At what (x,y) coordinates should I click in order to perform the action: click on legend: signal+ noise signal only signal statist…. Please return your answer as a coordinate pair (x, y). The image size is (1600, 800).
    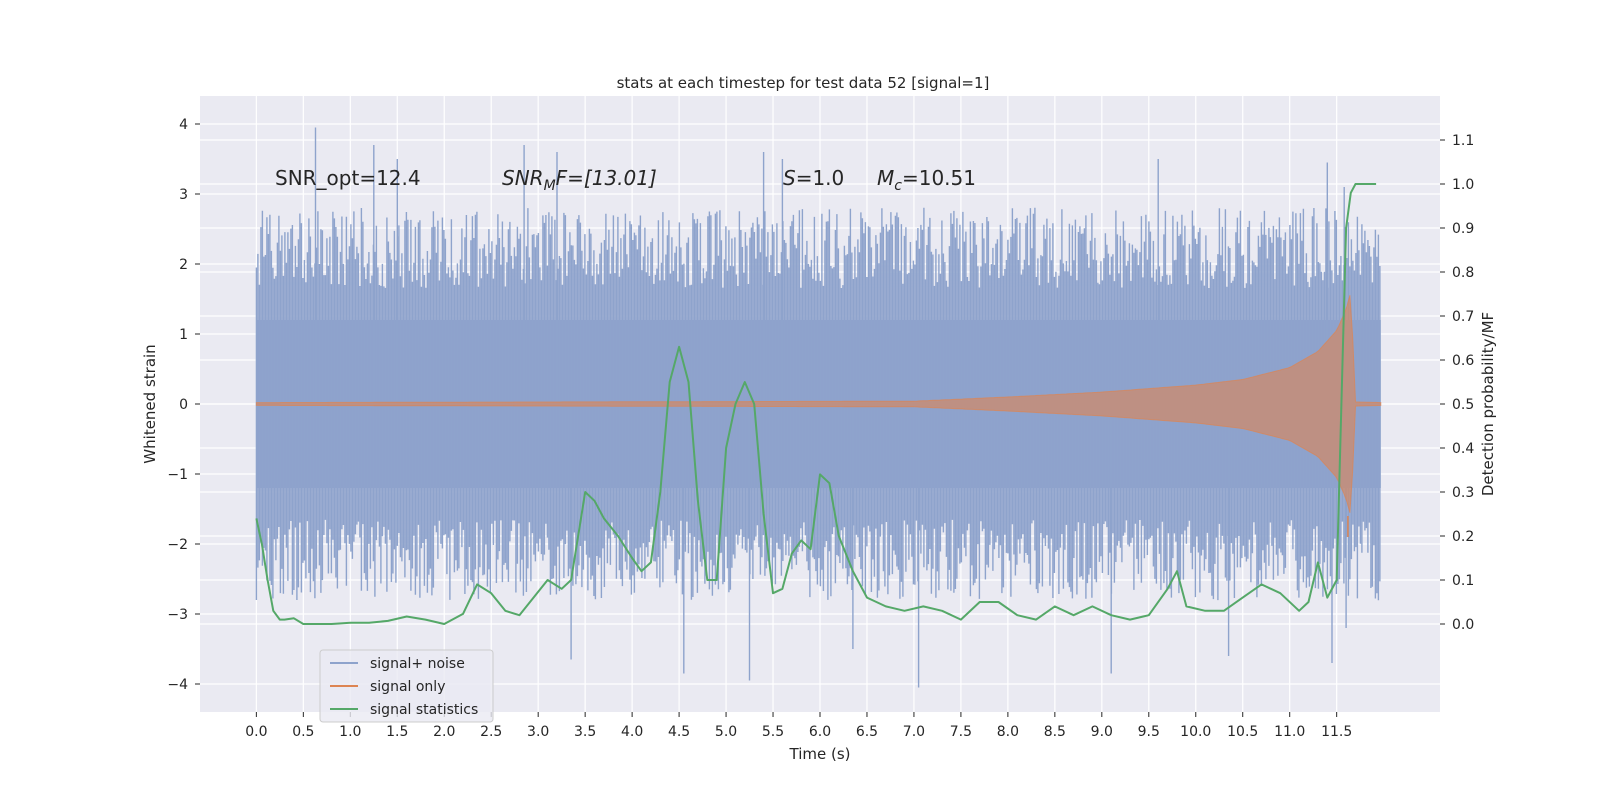
    Looking at the image, I should click on (406, 686).